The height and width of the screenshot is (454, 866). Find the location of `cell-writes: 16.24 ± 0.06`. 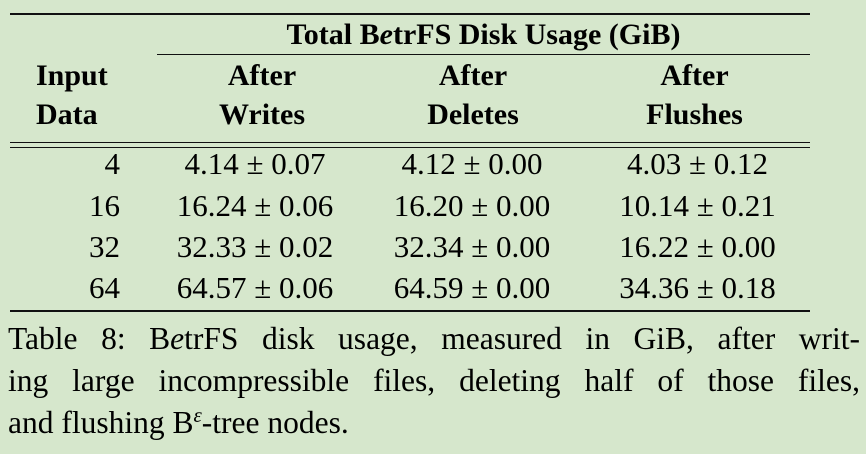

cell-writes: 16.24 ± 0.06 is located at coordinates (255, 205).